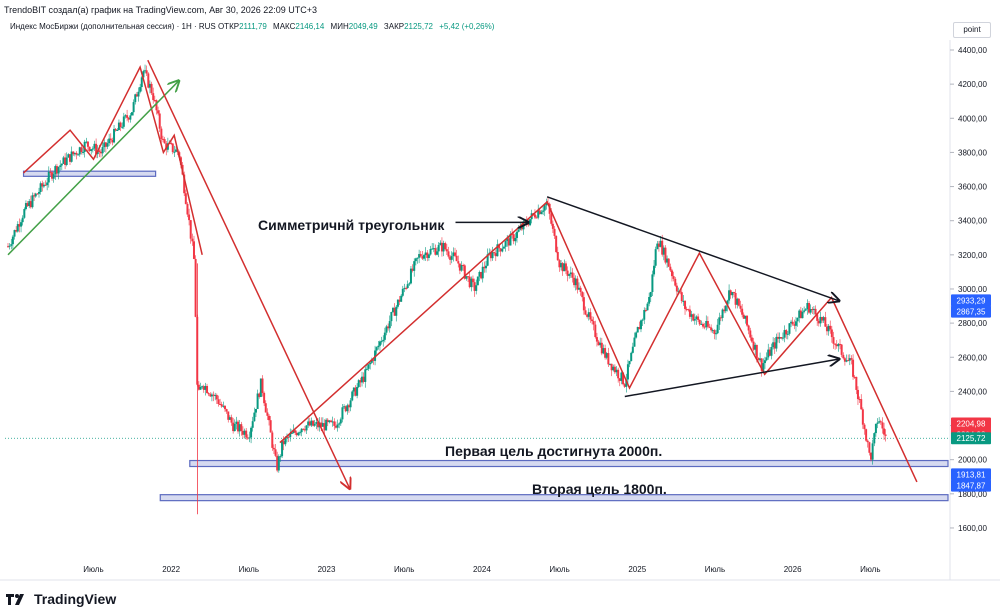  What do you see at coordinates (971, 474) in the screenshot?
I see `price-badge` at bounding box center [971, 474].